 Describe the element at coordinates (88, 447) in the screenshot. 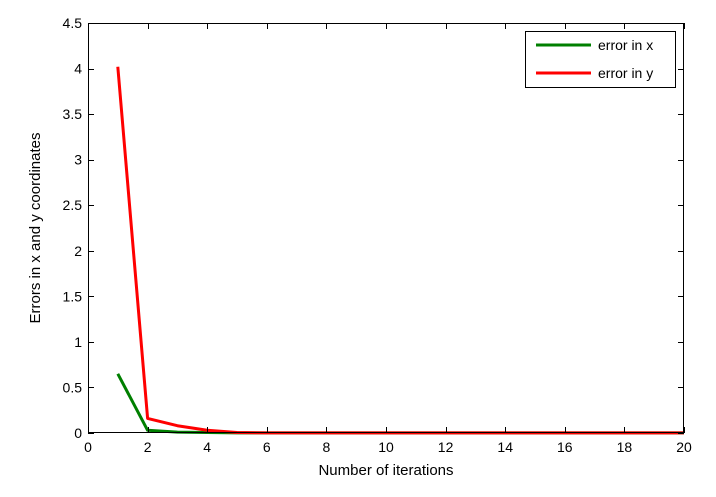

I see `x-tick-label: 0` at that location.